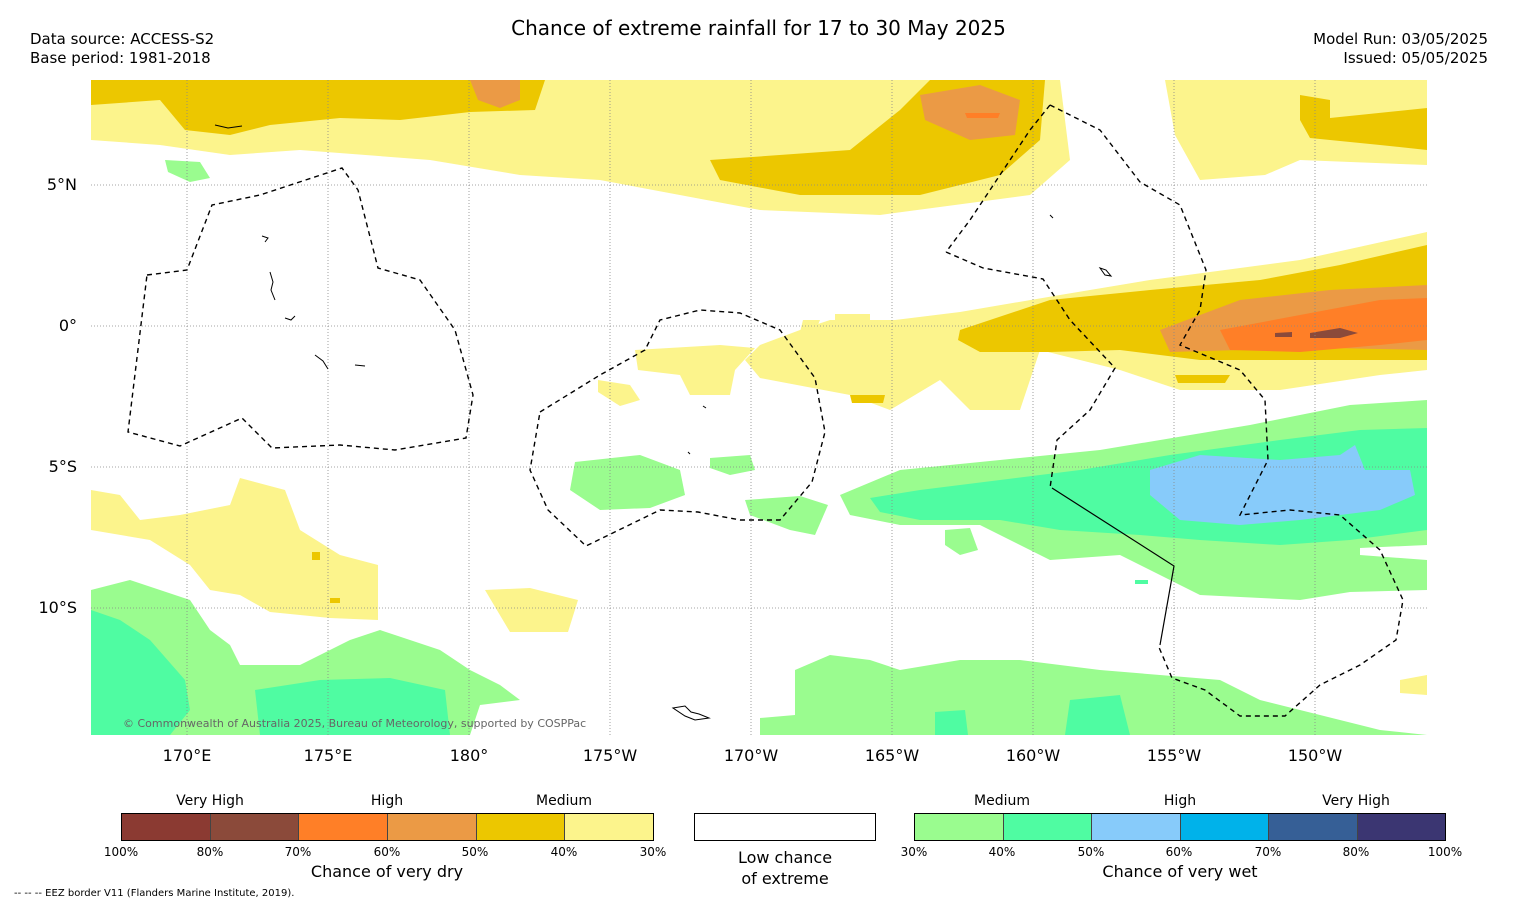 The height and width of the screenshot is (908, 1517). What do you see at coordinates (210, 852) in the screenshot?
I see `dry-tick-80: 80%` at bounding box center [210, 852].